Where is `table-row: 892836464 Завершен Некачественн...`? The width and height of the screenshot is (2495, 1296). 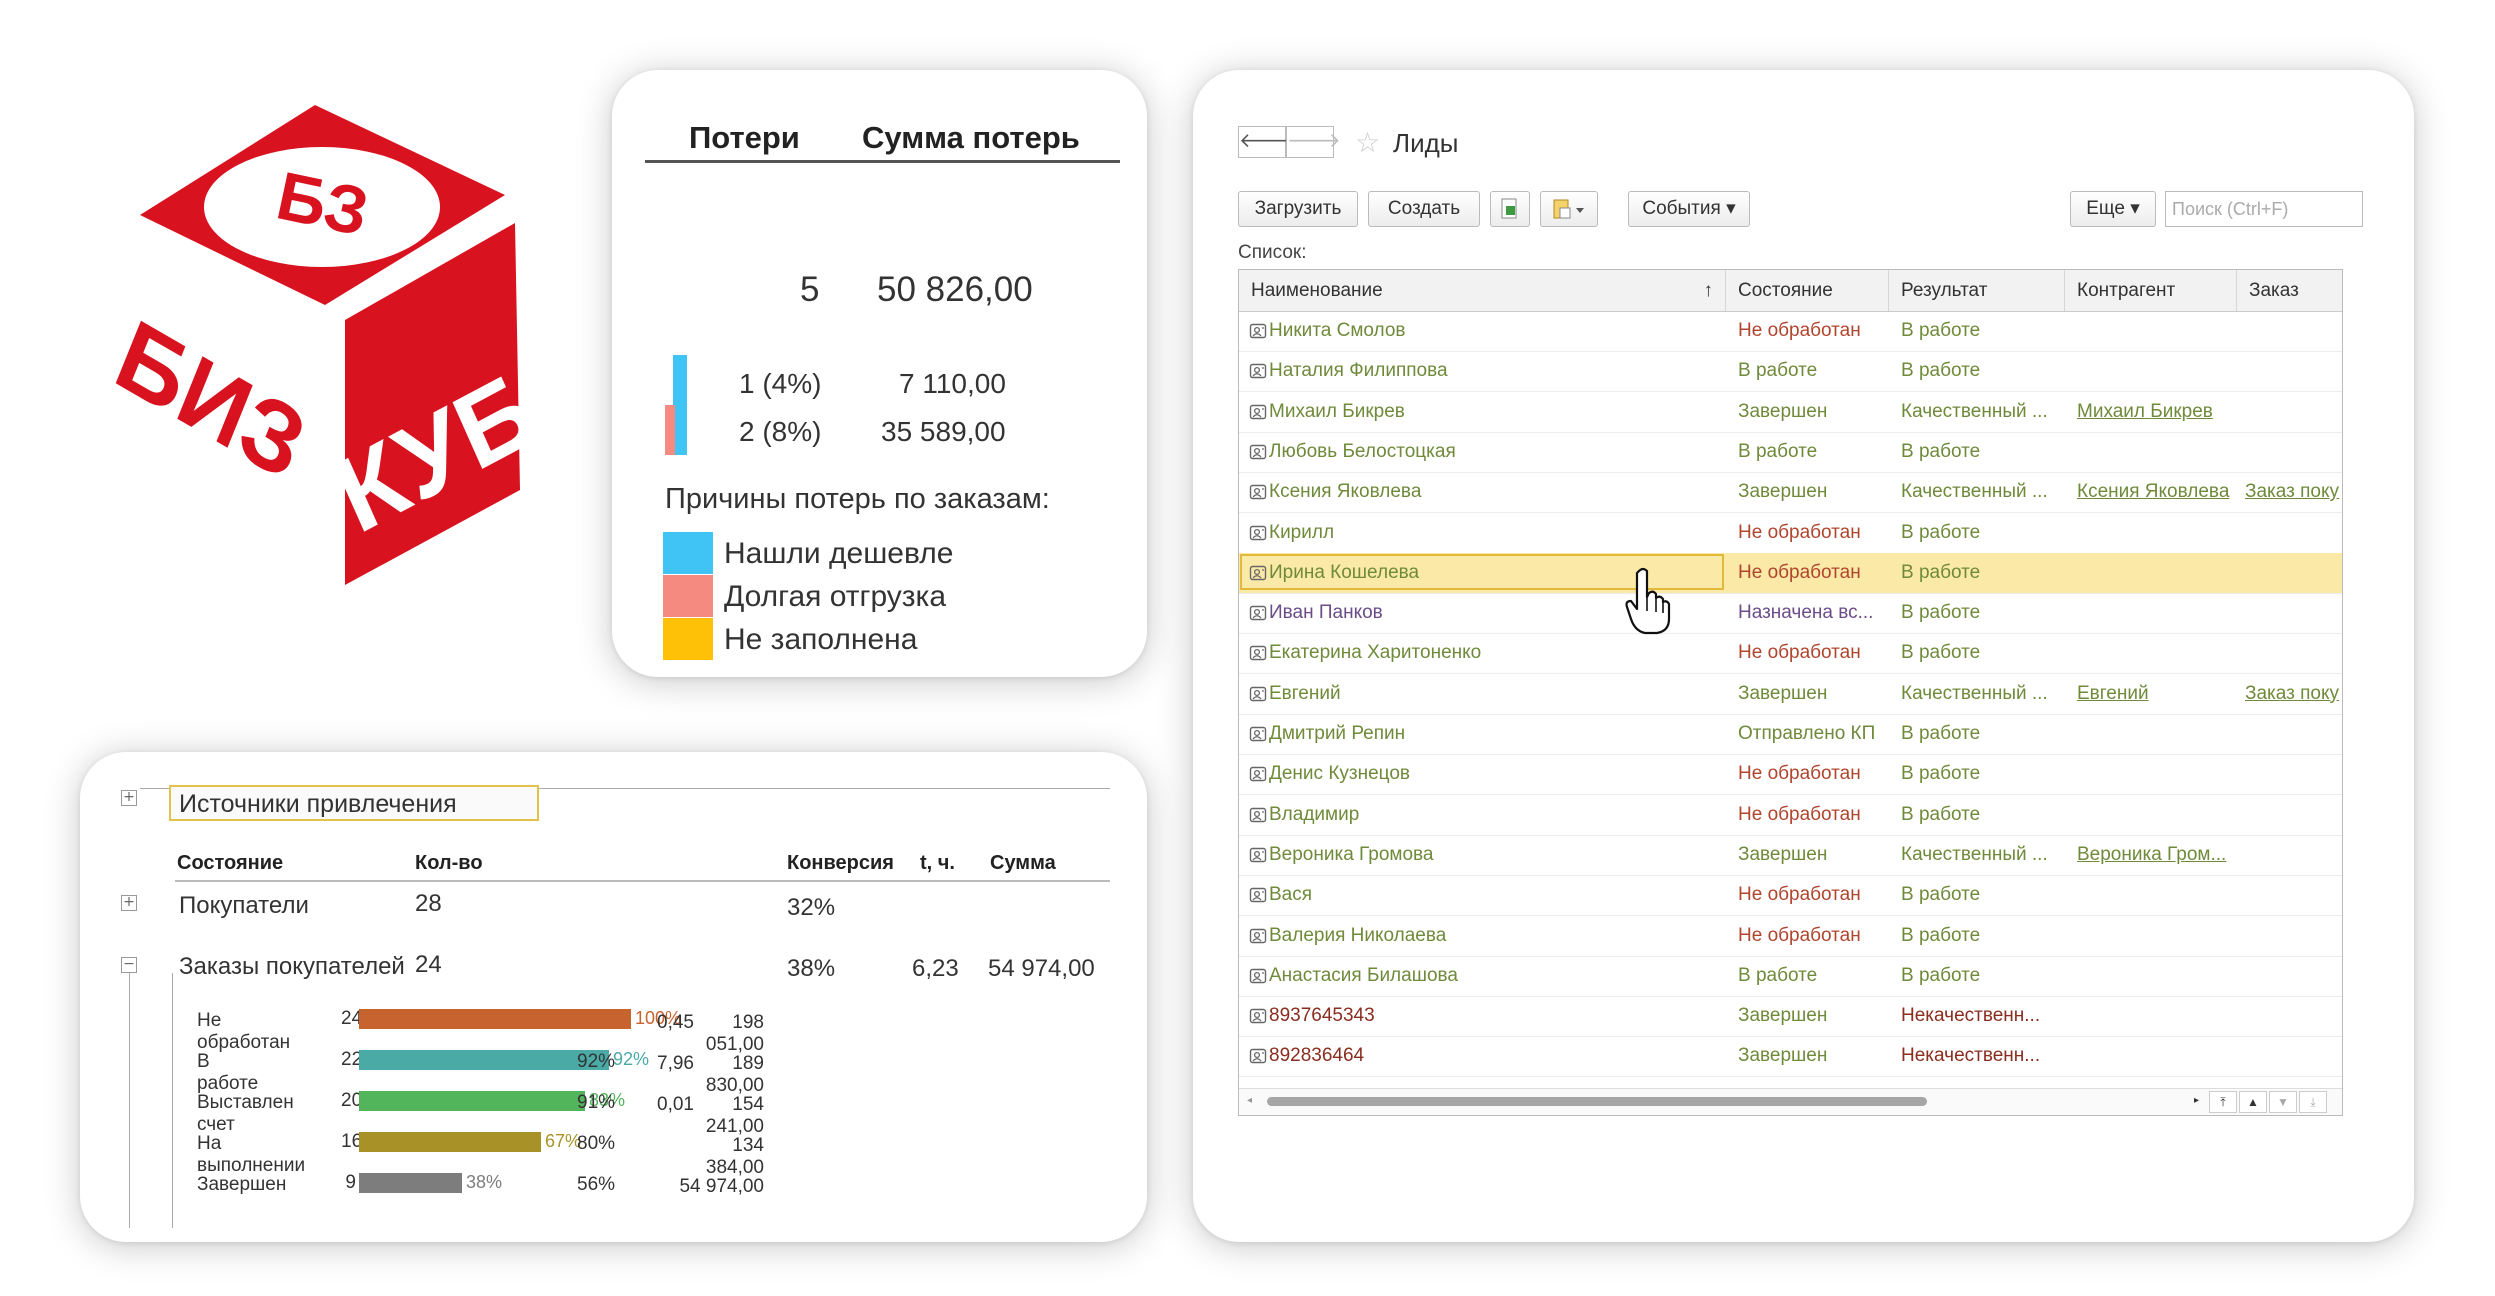
table-row: 892836464 Завершен Некачественн... is located at coordinates (1790, 1057).